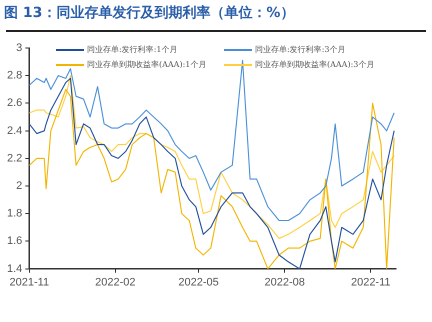 The image size is (432, 322). I want to click on y-tick-label: 3, so click(19, 48).